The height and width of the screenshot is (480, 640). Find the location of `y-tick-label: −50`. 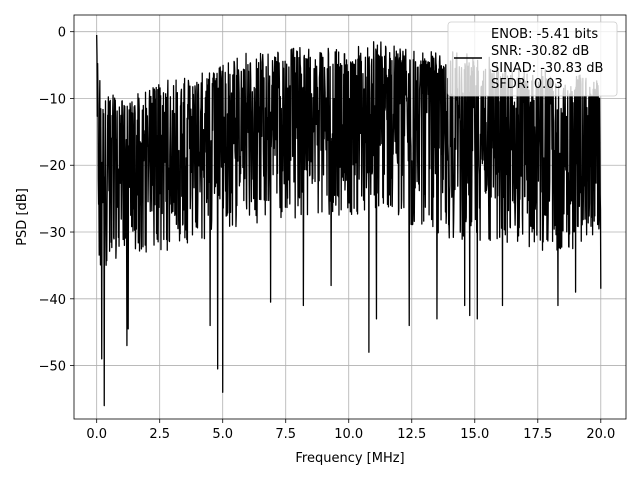

y-tick-label: −50 is located at coordinates (52, 367).